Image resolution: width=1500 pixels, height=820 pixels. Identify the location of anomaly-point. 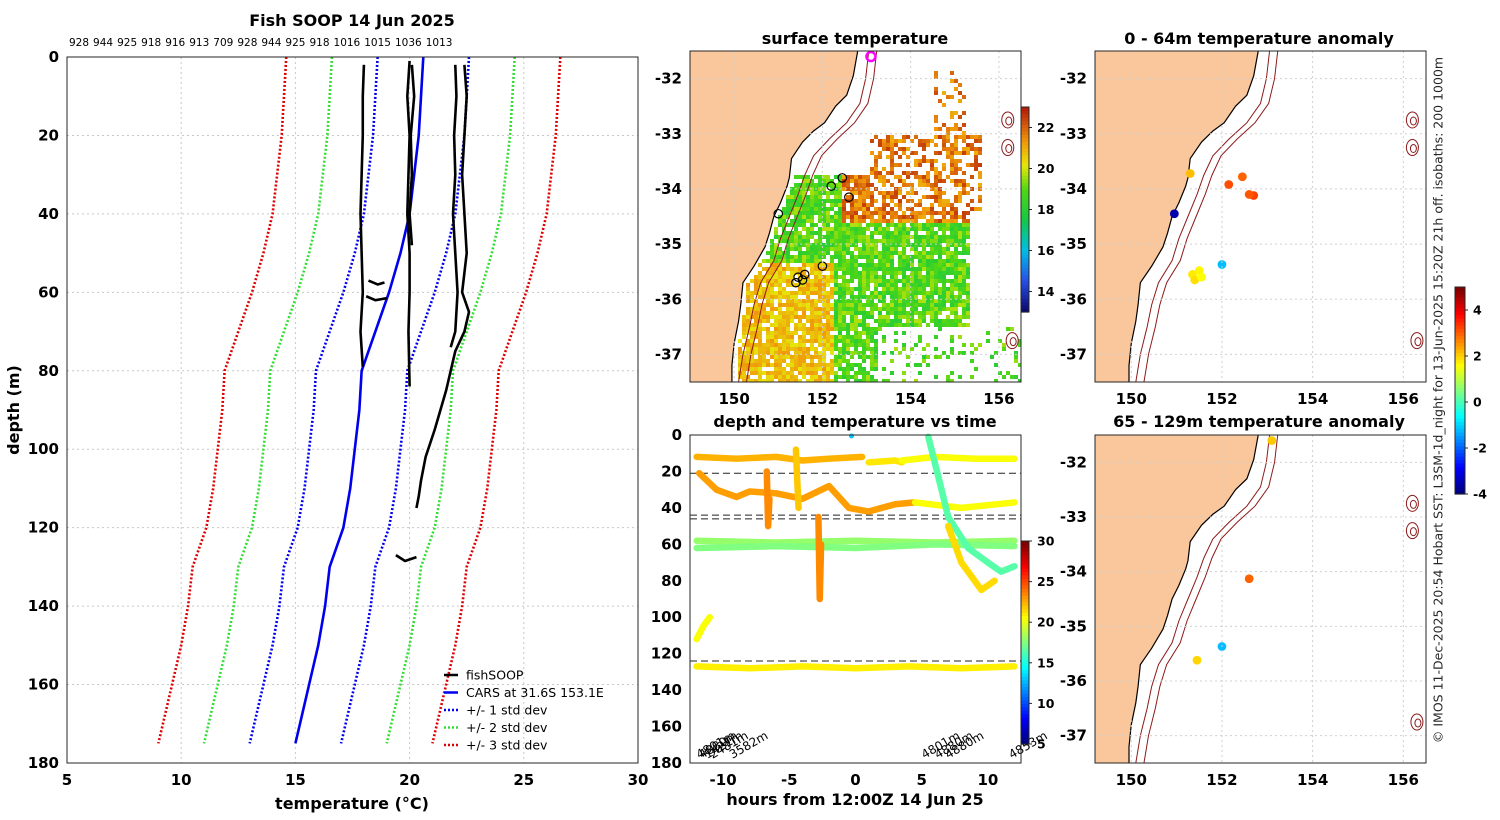
(1222, 264).